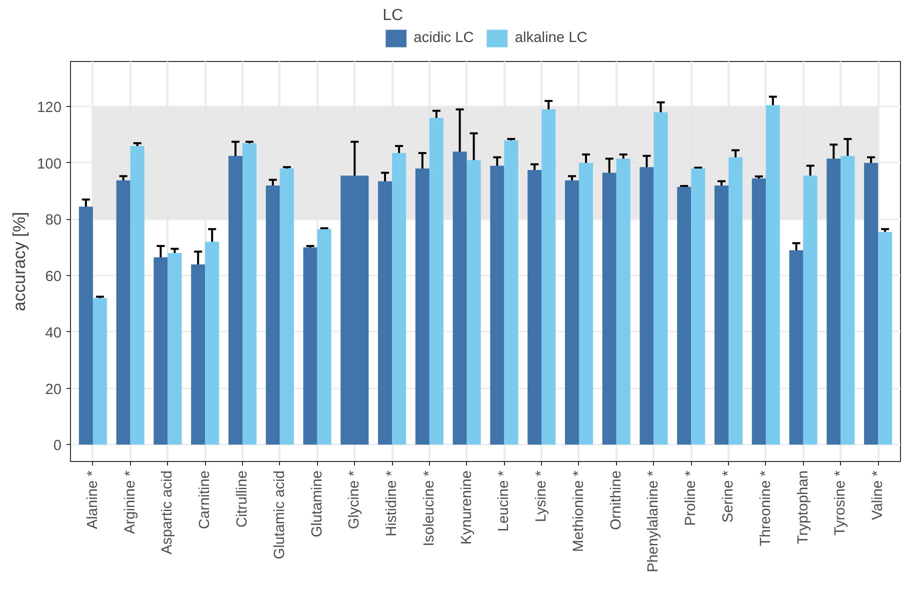  What do you see at coordinates (19, 262) in the screenshot?
I see `y-axis-title: accuracy [%]` at bounding box center [19, 262].